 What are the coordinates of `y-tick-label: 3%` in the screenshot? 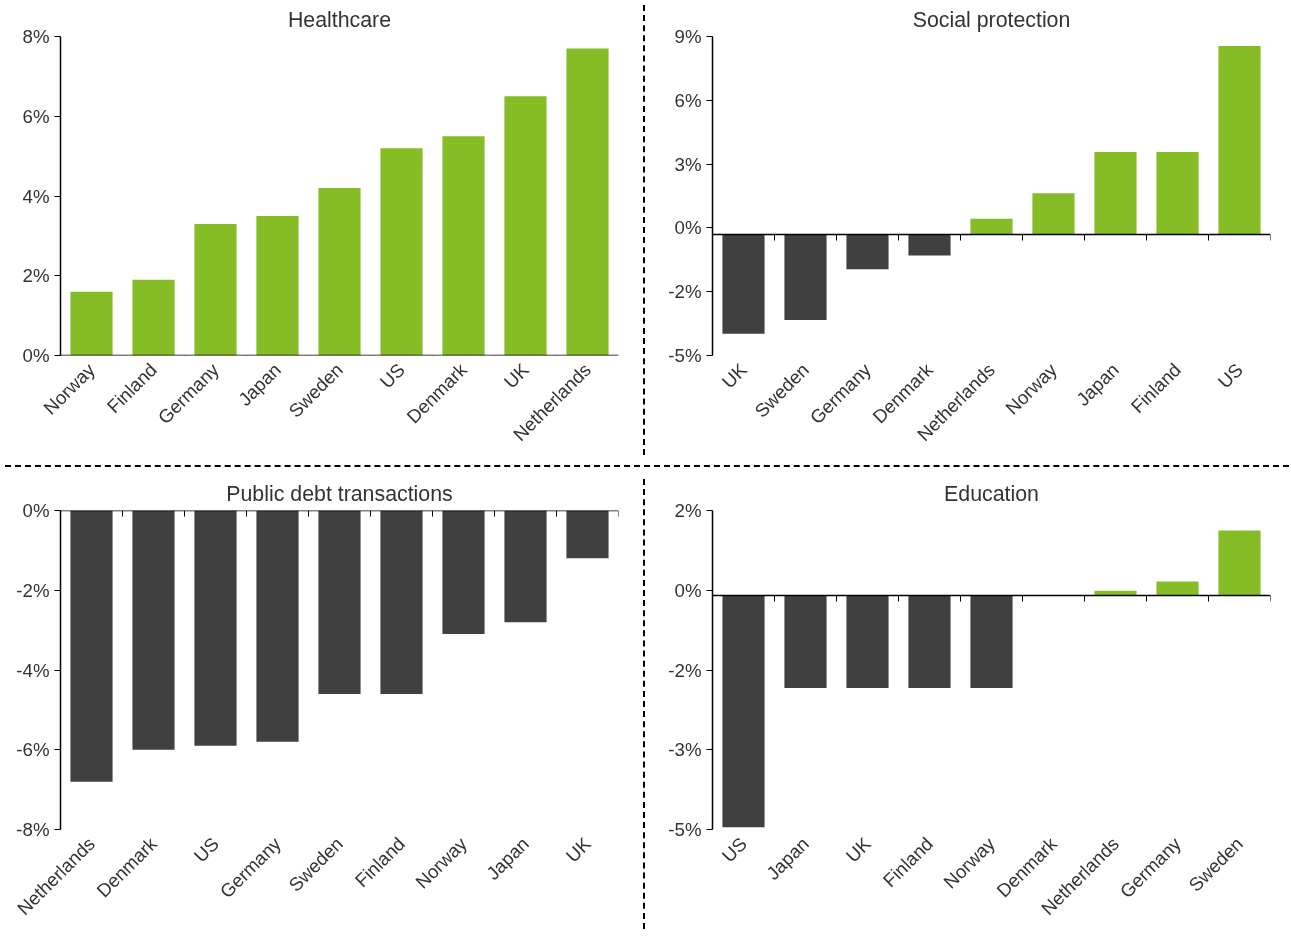 It's located at (688, 164).